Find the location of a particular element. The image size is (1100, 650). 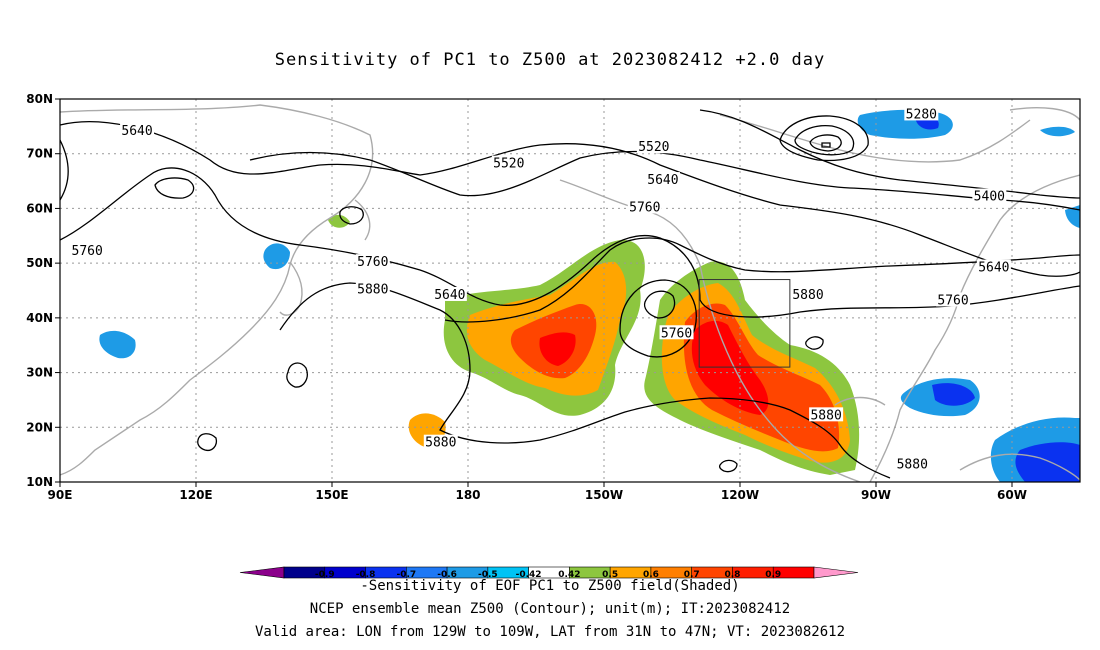

latitude-axis: 80N 70N 60N 50N 40N 30N 20N 10N is located at coordinates (43, 290).